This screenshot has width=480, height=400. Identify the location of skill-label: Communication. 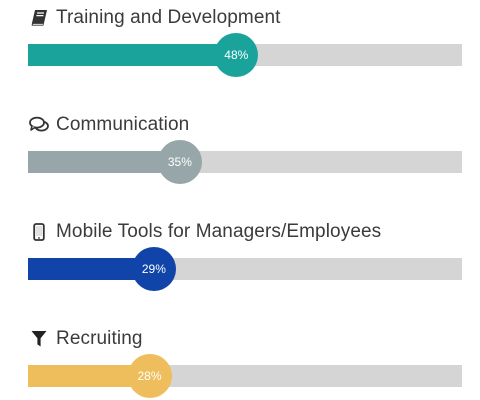
(123, 124).